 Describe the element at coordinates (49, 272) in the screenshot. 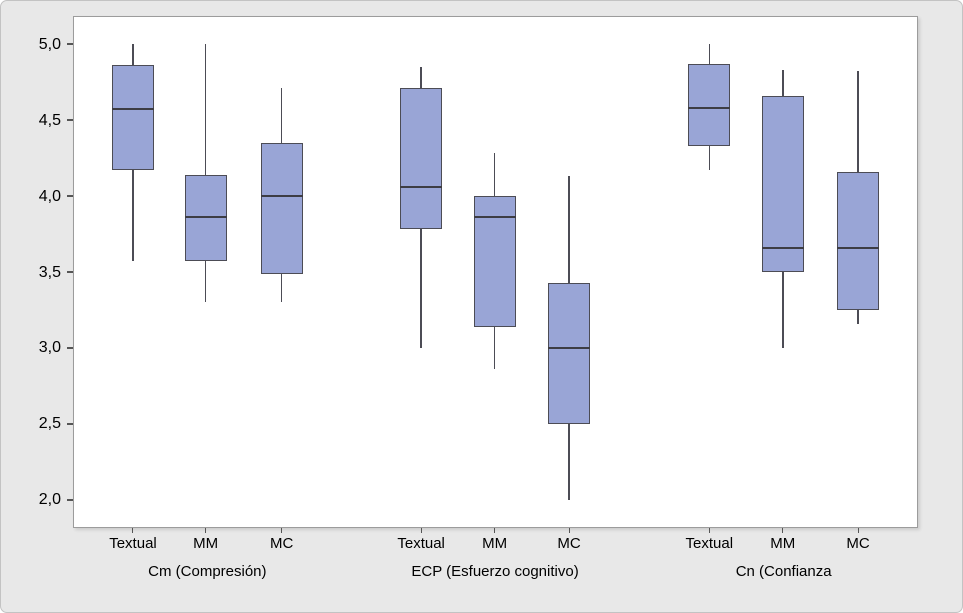

I see `y-tick-label: 3,5` at that location.